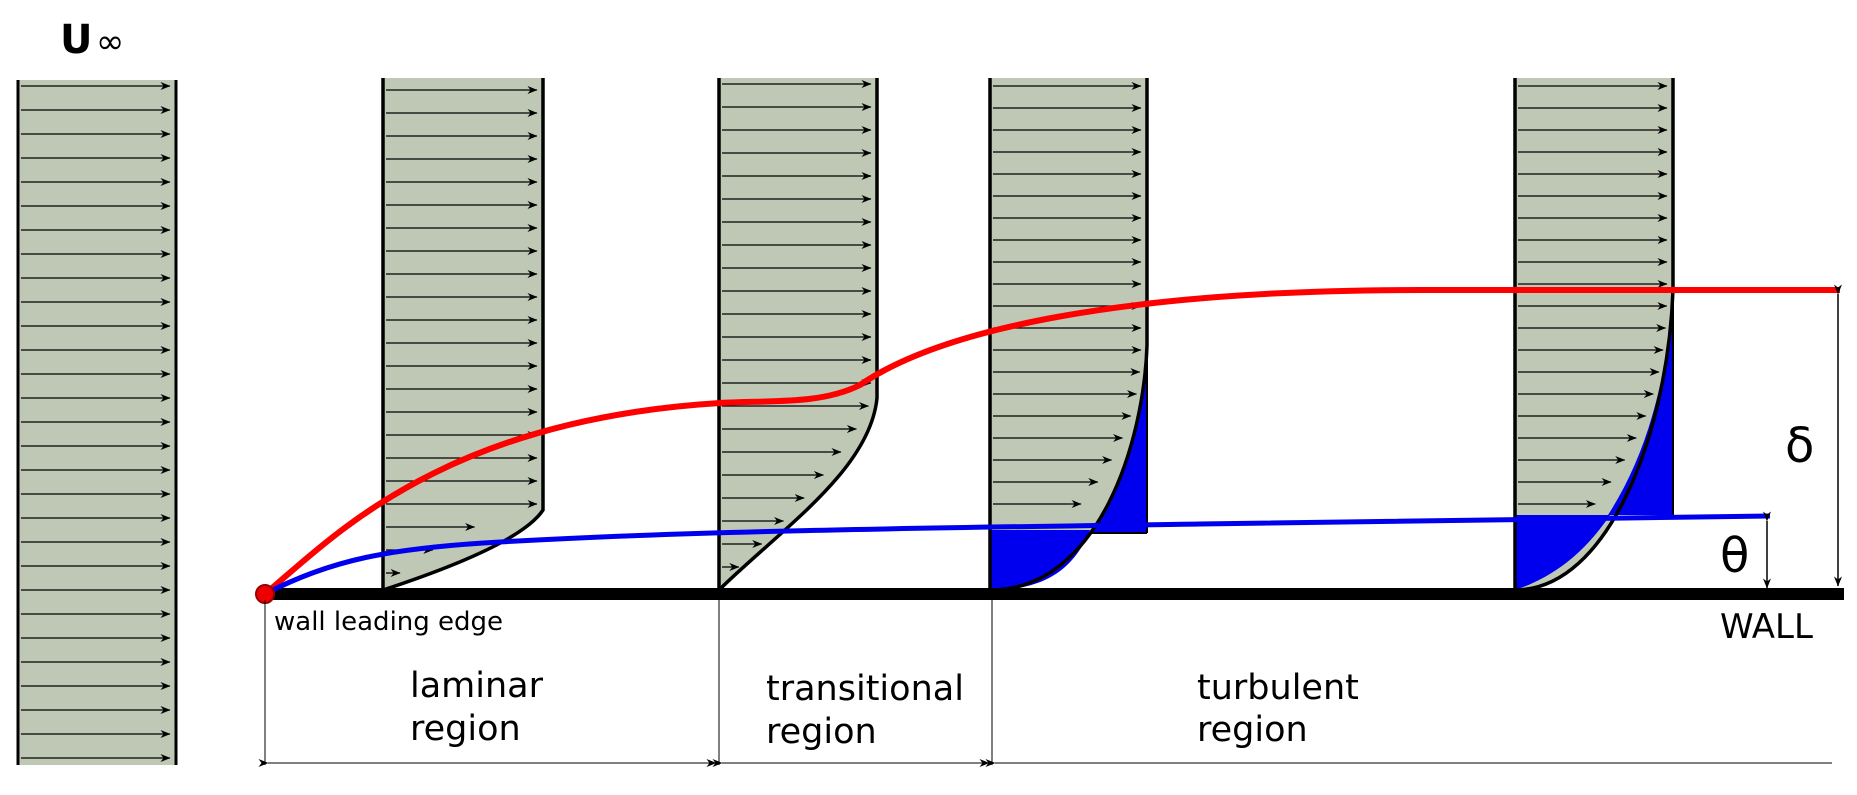  What do you see at coordinates (821, 732) in the screenshot?
I see `transitional-region-label-line2: region` at bounding box center [821, 732].